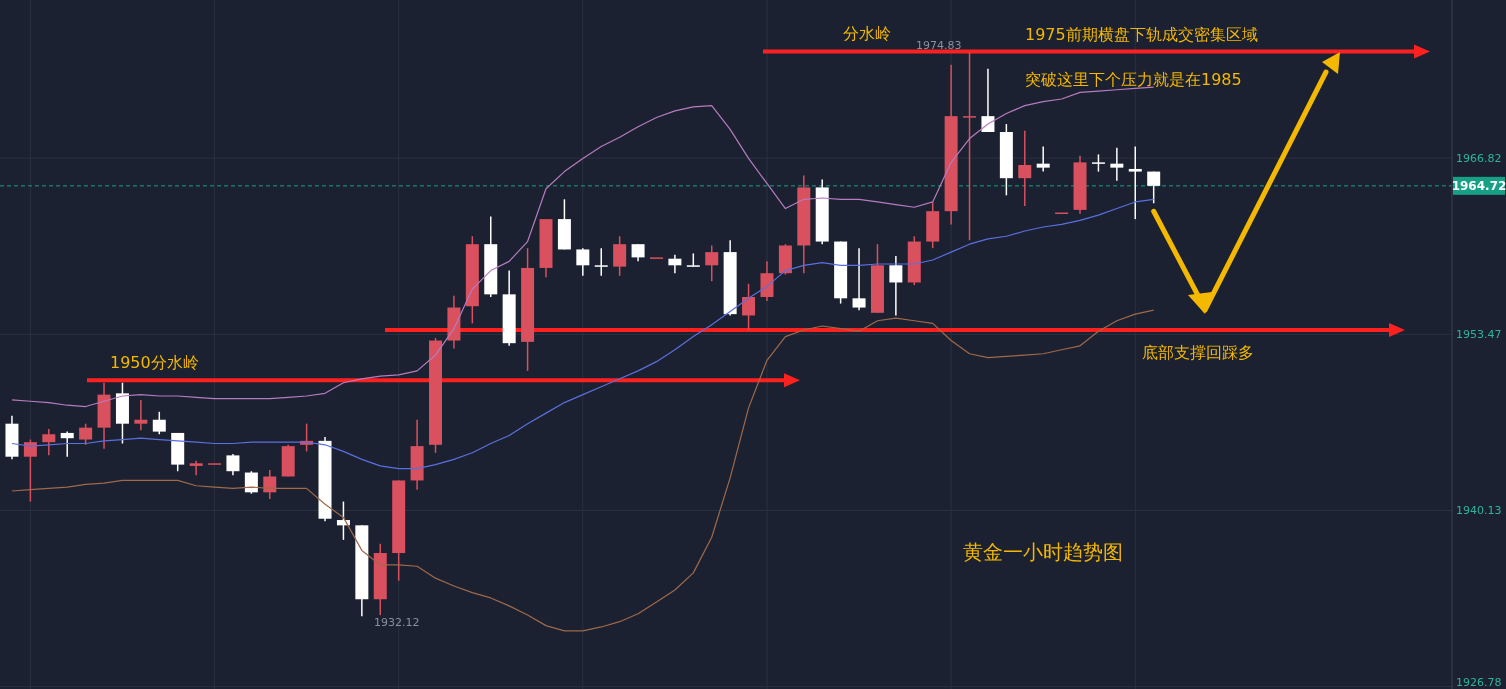 The height and width of the screenshot is (689, 1506). Describe the element at coordinates (1478, 186) in the screenshot. I see `ref-line-label: 1964.72` at that location.